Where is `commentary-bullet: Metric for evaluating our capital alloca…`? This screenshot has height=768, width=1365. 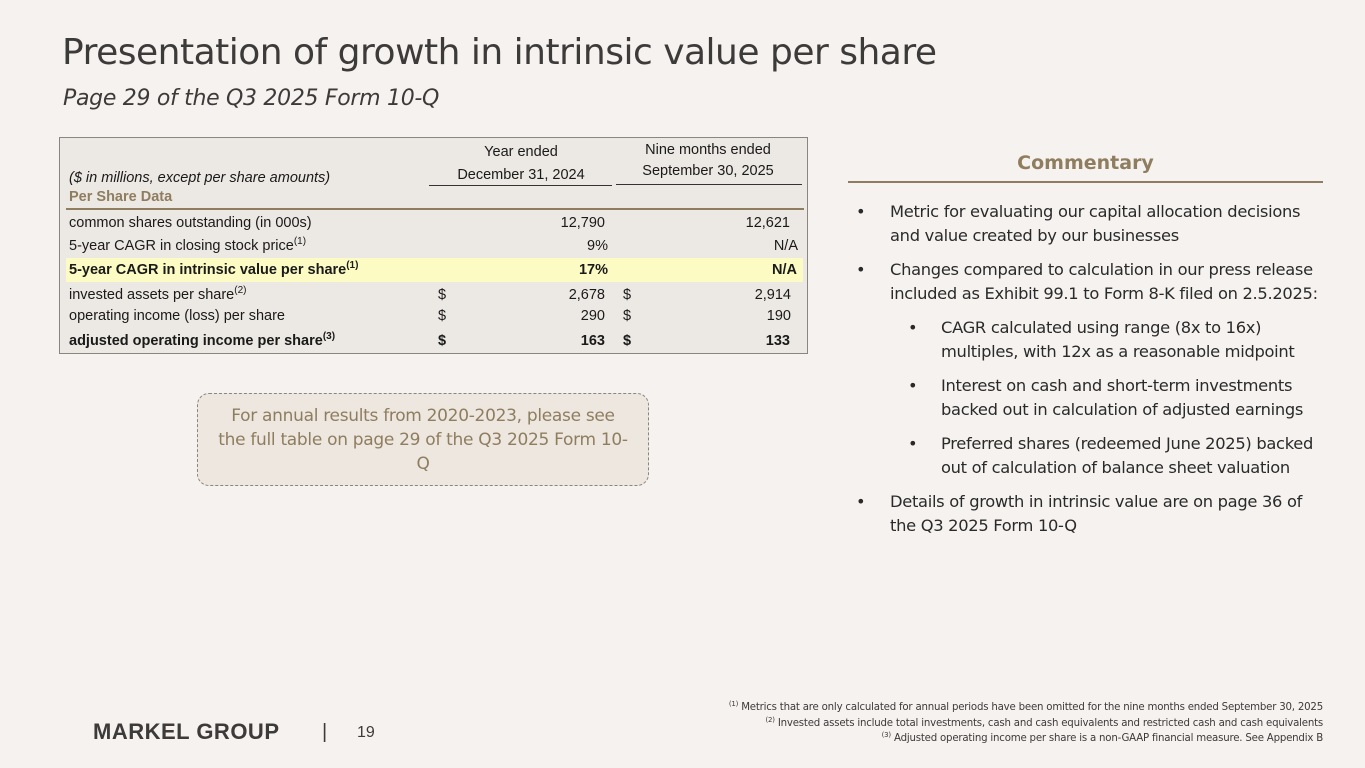
commentary-bullet: Metric for evaluating our capital alloca… is located at coordinates (1091, 223).